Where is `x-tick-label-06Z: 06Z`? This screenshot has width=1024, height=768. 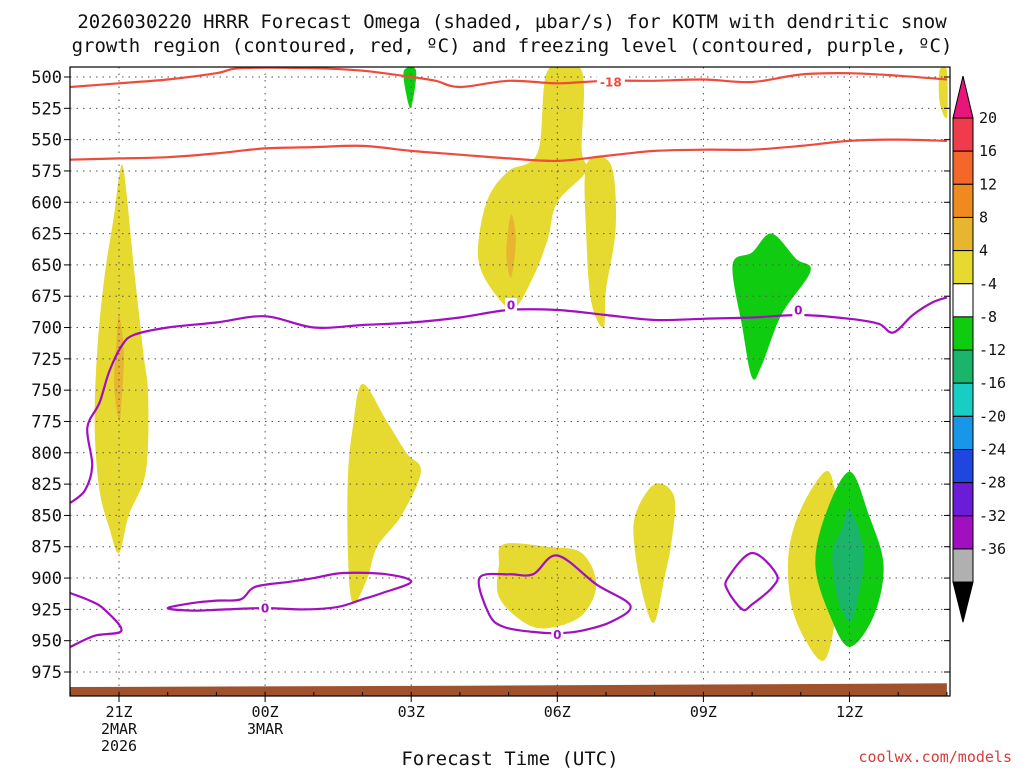
x-tick-label-06Z: 06Z is located at coordinates (557, 712).